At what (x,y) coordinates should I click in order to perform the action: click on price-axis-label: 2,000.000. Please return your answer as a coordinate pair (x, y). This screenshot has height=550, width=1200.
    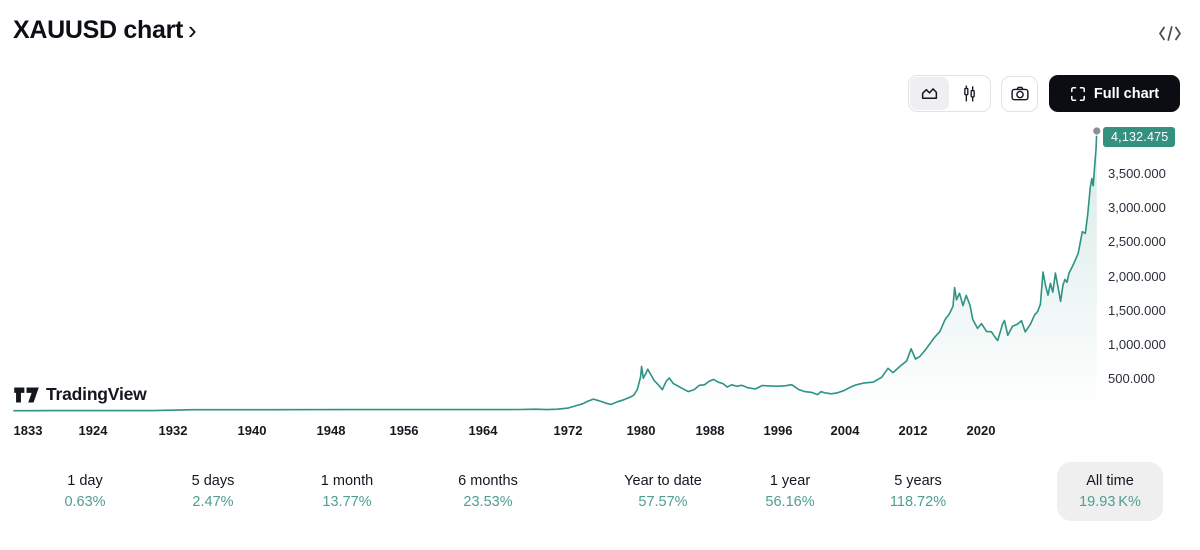
    Looking at the image, I should click on (1137, 276).